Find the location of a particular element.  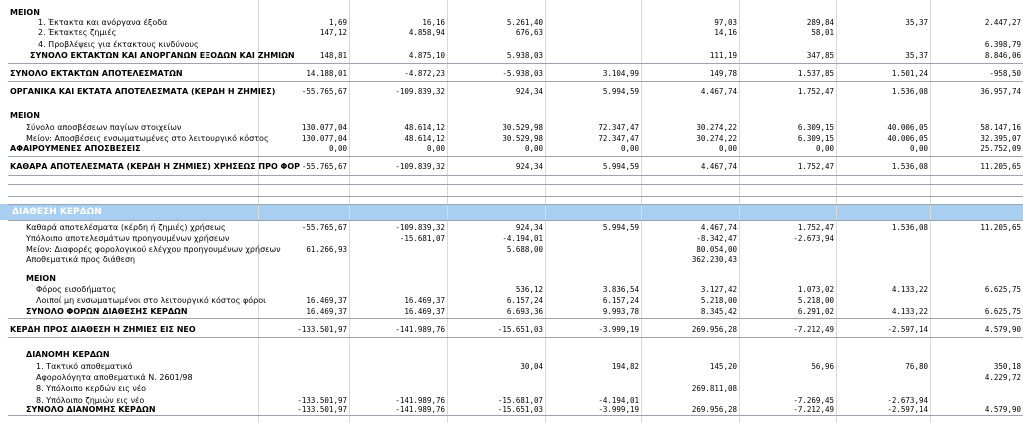

cell-value: -4.872,23 is located at coordinates (424, 73).